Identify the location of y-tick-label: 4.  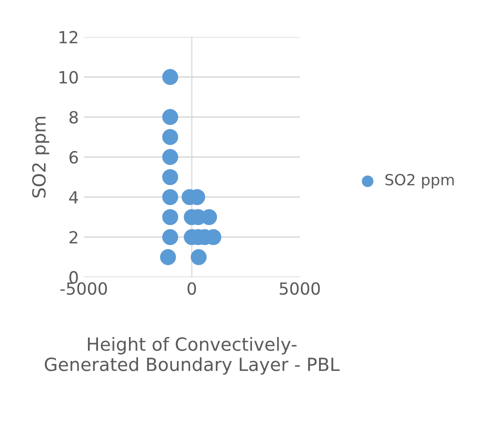
(73, 197).